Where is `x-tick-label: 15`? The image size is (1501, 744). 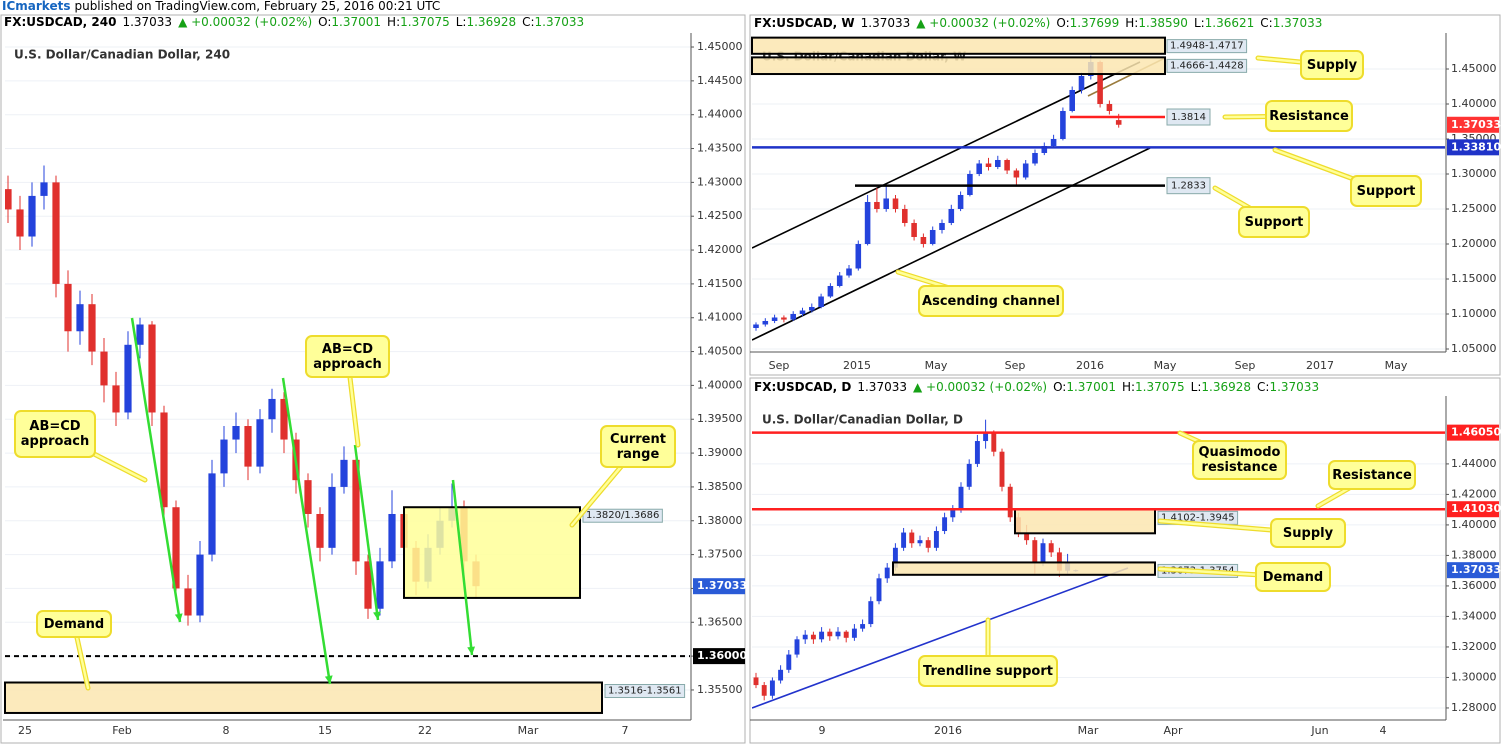
x-tick-label: 15 is located at coordinates (325, 730).